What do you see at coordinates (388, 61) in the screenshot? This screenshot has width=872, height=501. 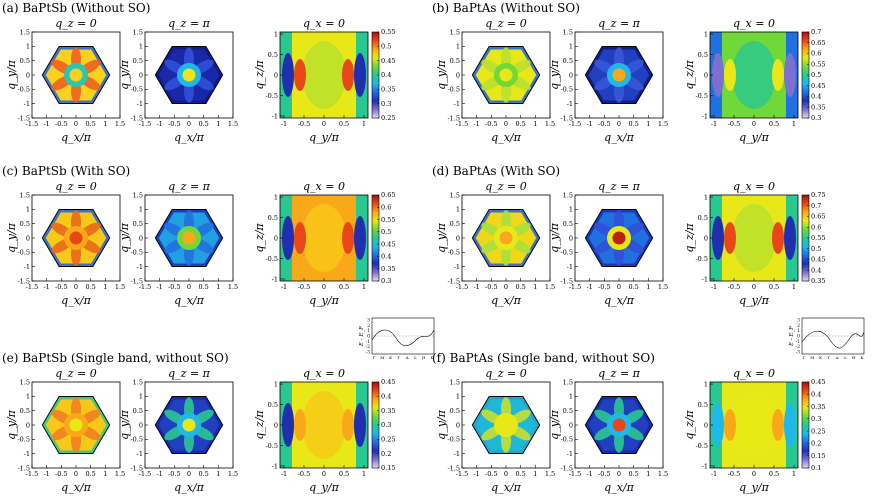 I see `colorbar-tick-label: 0.45` at bounding box center [388, 61].